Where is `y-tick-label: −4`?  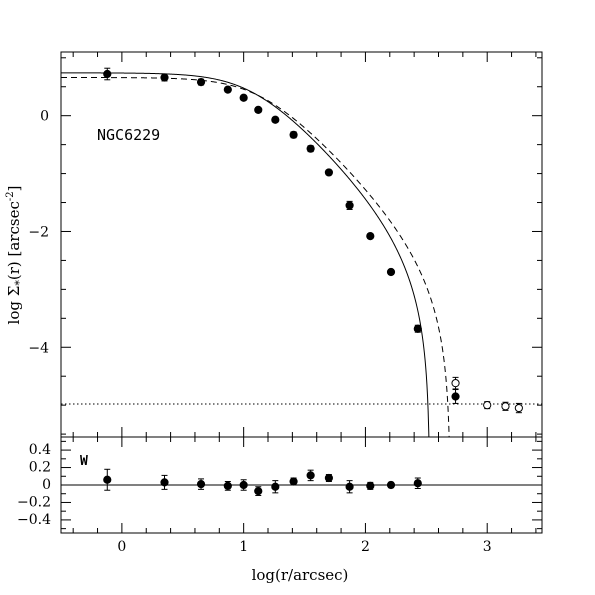 y-tick-label: −4 is located at coordinates (38, 348).